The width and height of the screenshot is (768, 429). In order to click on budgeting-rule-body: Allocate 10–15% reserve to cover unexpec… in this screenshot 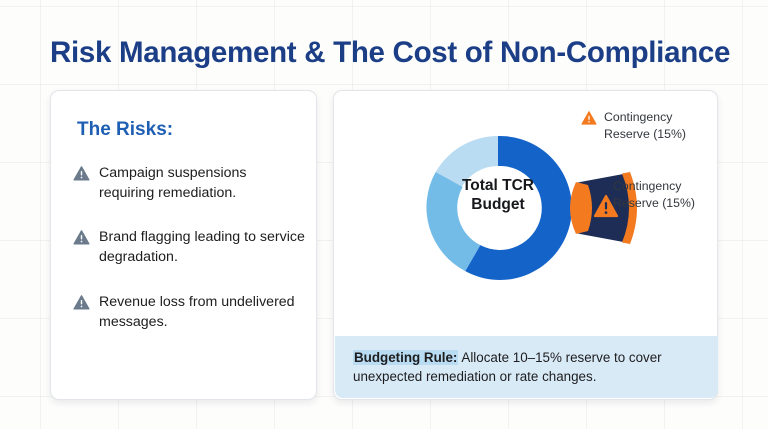, I will do `click(507, 367)`.